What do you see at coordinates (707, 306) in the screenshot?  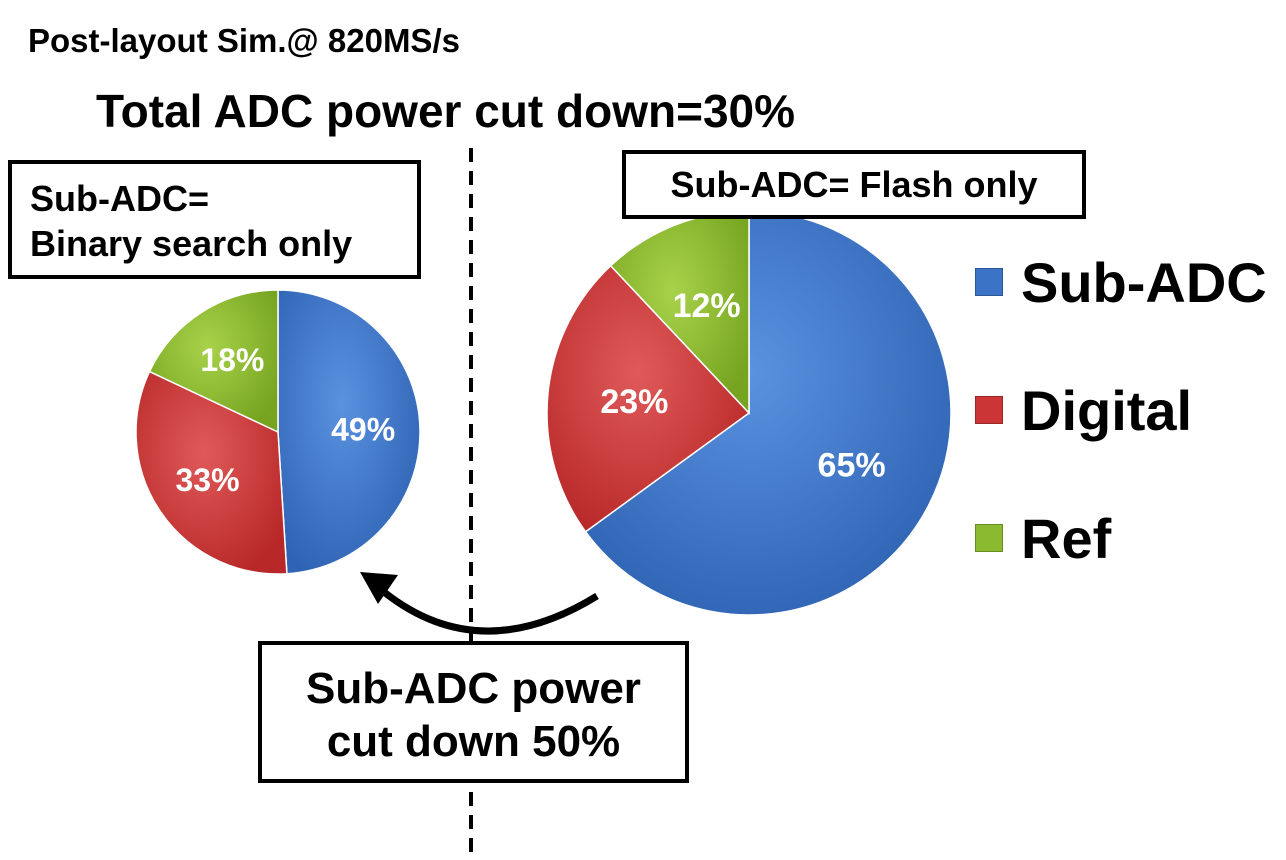 I see `pie-1-label-ref: 12%` at bounding box center [707, 306].